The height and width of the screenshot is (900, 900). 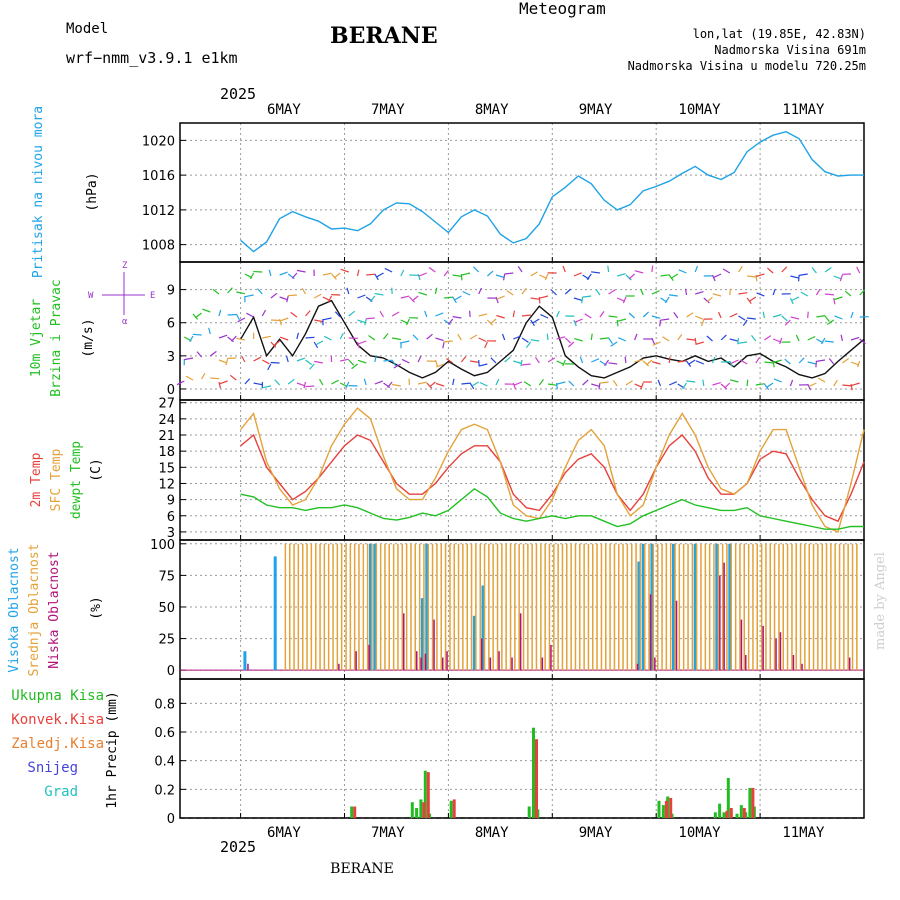 What do you see at coordinates (164, 790) in the screenshot?
I see `y-tick-label: 0.2` at bounding box center [164, 790].